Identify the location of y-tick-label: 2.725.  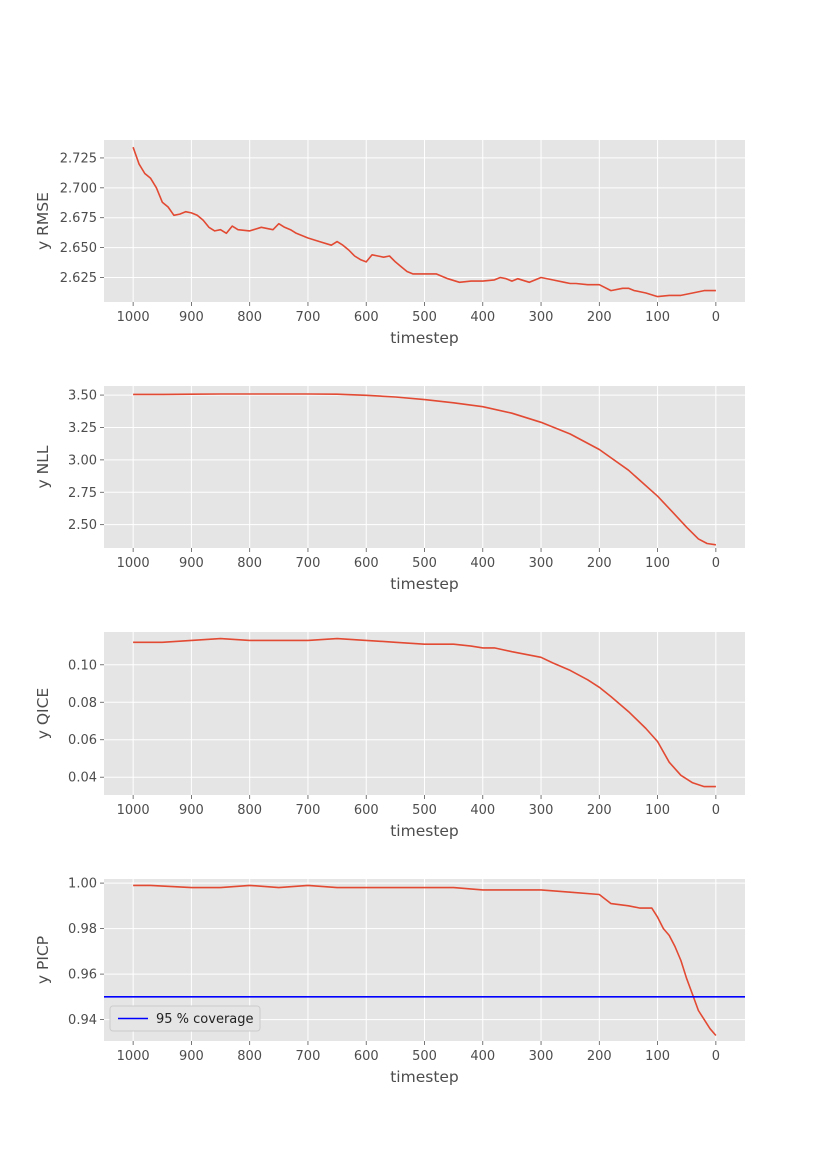
(78, 158).